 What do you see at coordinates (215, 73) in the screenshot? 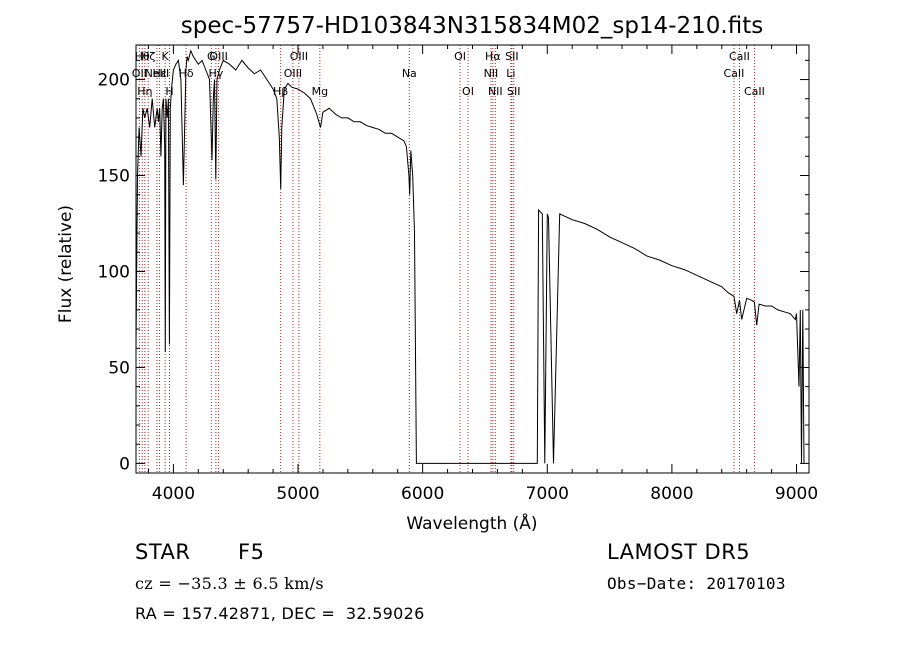
I see `spectral-line-label: Hγ` at bounding box center [215, 73].